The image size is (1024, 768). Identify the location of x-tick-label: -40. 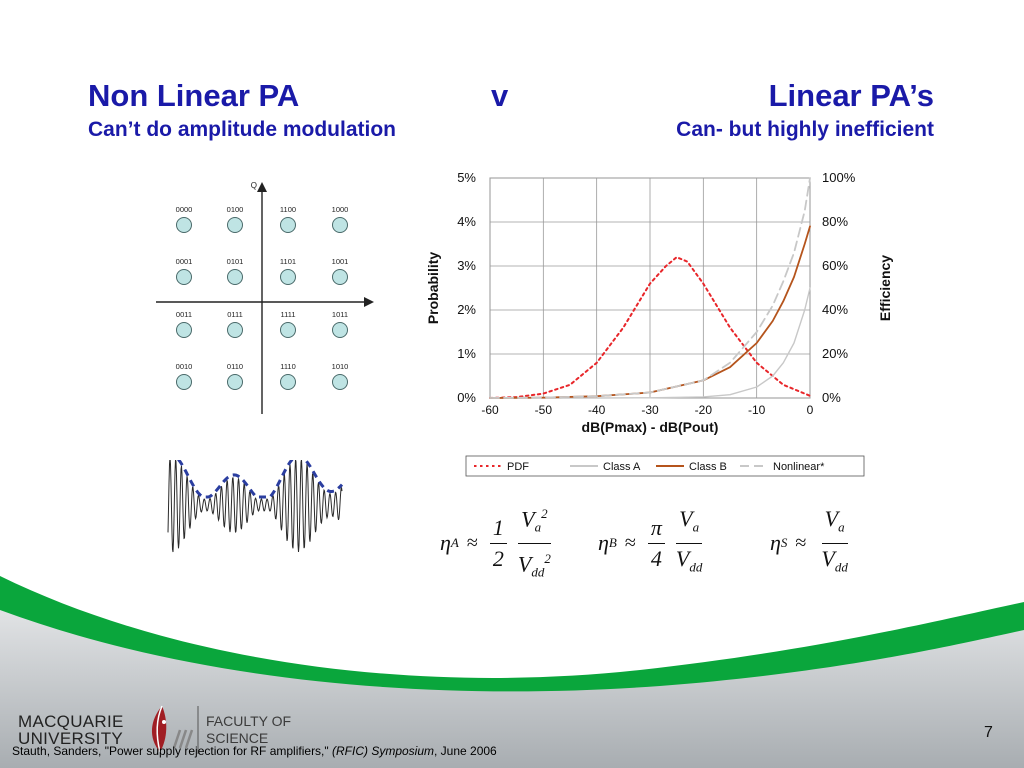
(597, 410).